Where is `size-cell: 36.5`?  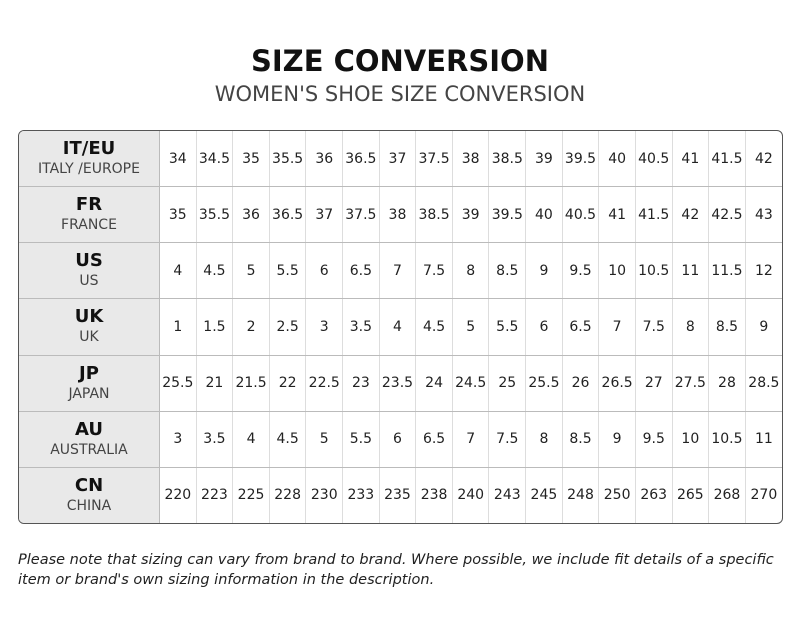 size-cell: 36.5 is located at coordinates (288, 215).